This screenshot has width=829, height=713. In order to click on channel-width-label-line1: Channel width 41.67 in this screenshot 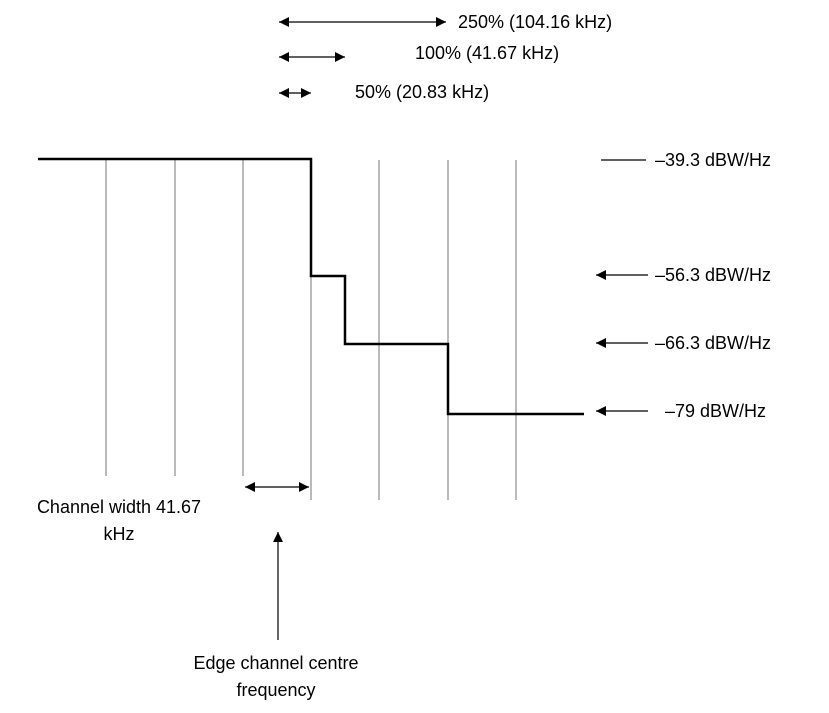, I will do `click(119, 507)`.